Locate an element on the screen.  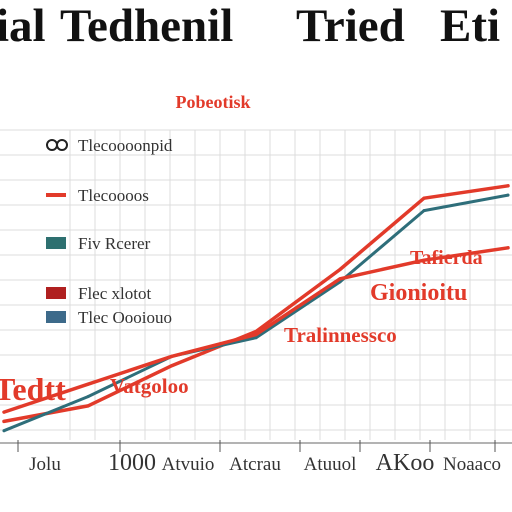
legend-label: Tlecoooonpid is located at coordinates (125, 145).